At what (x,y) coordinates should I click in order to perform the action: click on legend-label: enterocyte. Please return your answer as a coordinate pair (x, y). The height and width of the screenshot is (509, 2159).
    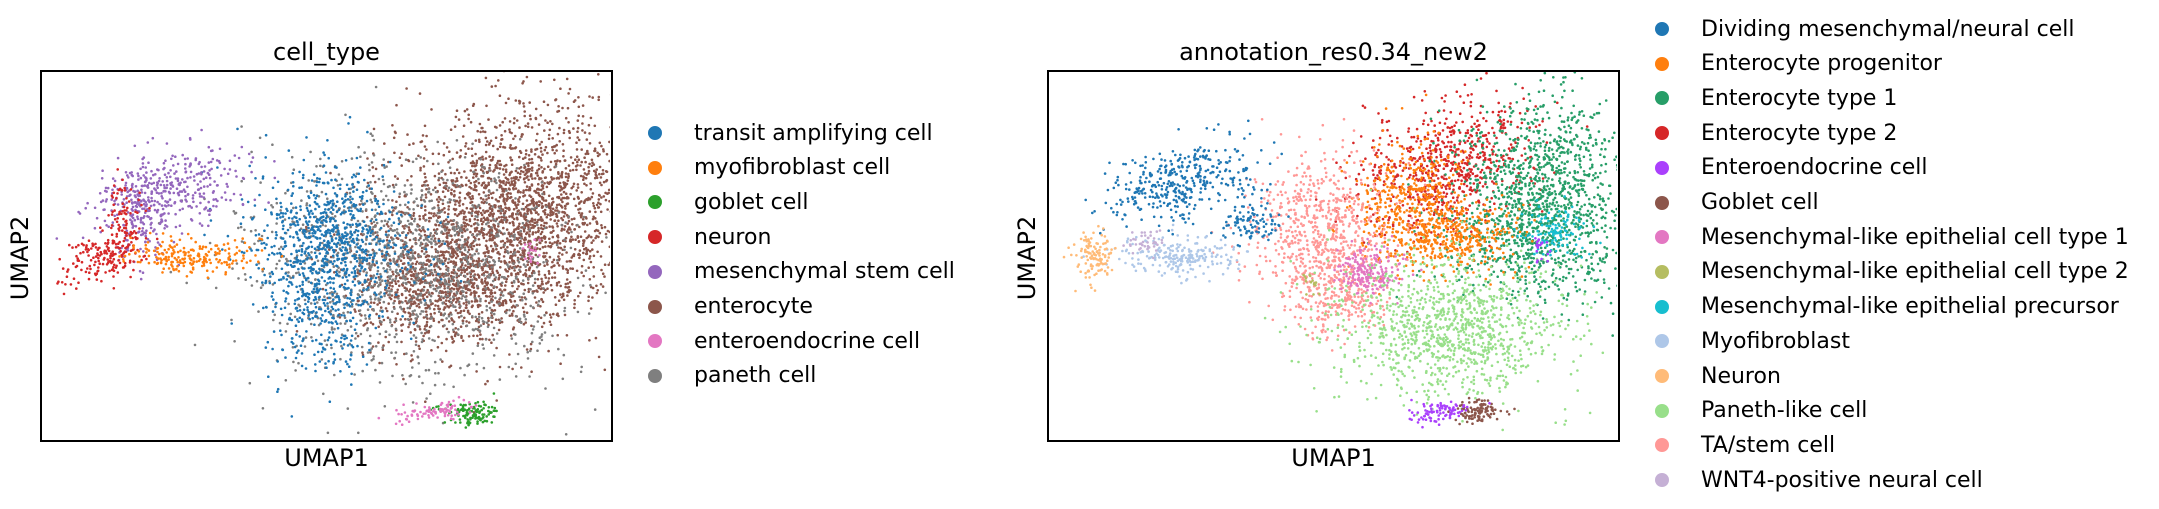
    Looking at the image, I should click on (753, 306).